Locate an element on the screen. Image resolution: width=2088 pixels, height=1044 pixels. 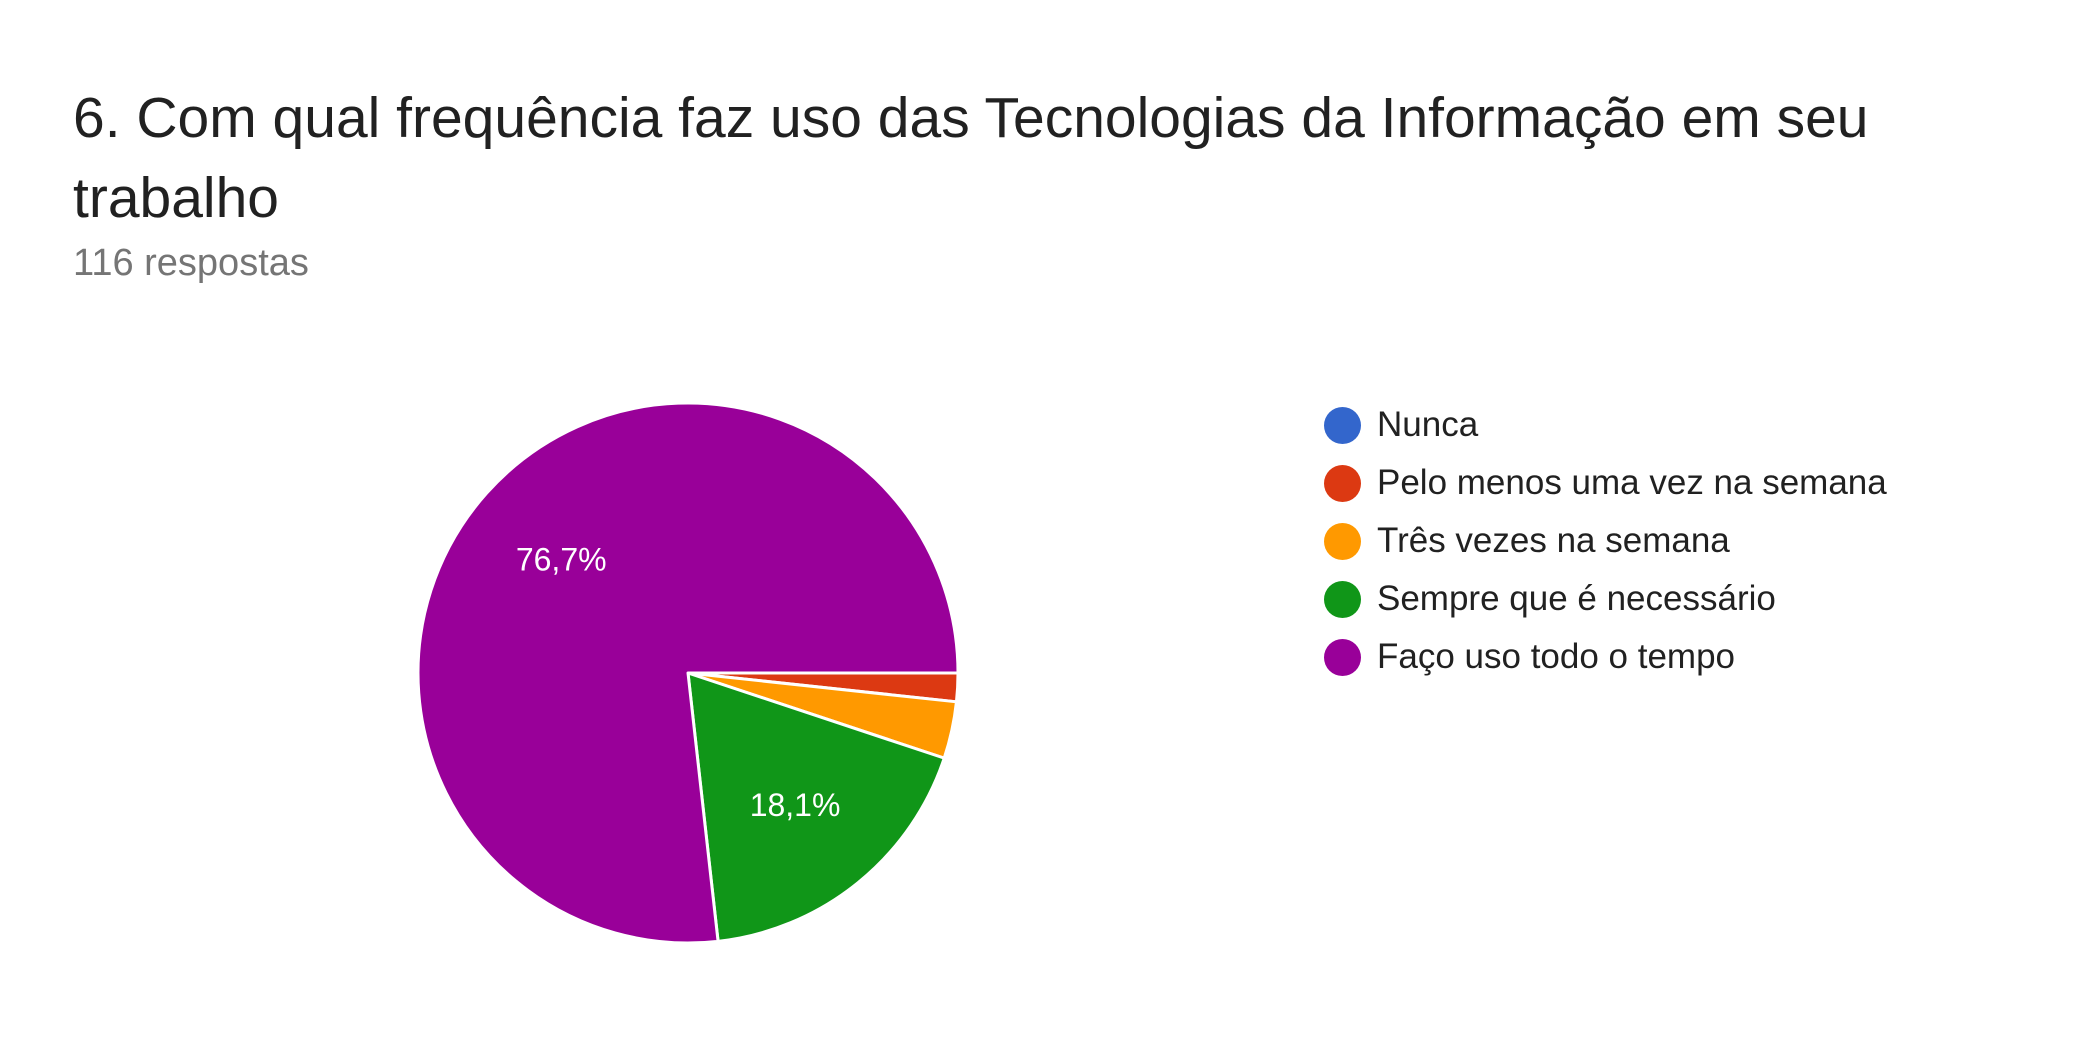
pie-slice-faco-uso-todo-o-tempo is located at coordinates (688, 673).